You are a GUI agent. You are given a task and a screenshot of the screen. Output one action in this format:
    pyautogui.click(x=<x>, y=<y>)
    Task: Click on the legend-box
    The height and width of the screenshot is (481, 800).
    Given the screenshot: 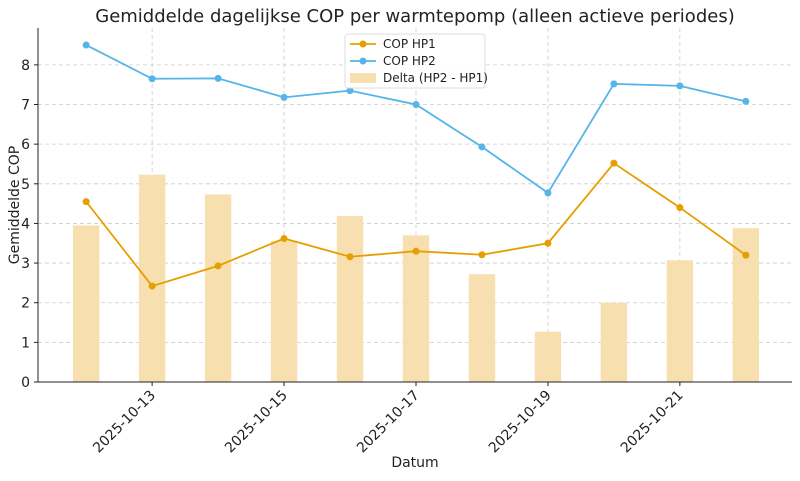 What is the action you would take?
    pyautogui.click(x=415, y=61)
    